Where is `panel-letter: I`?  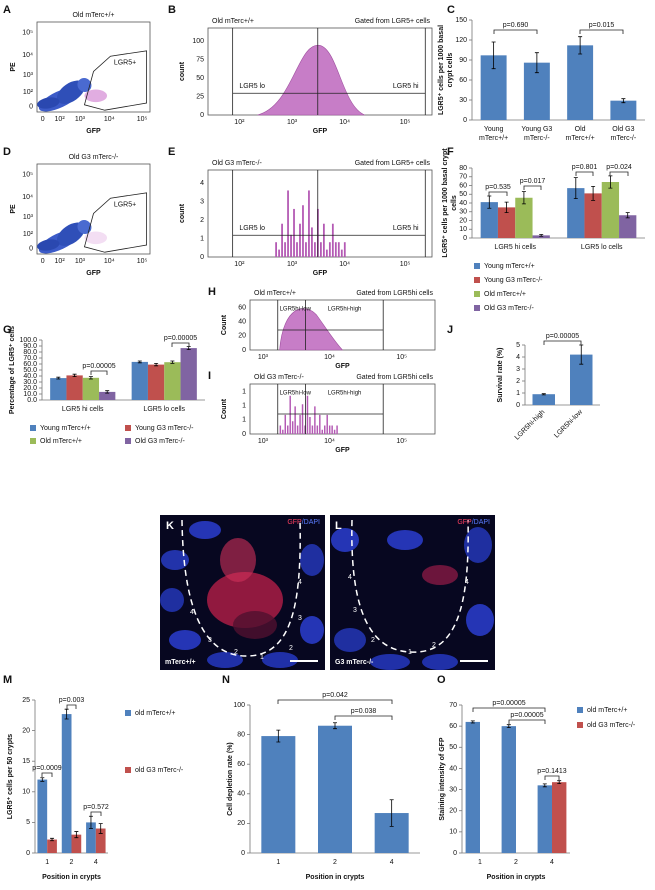 panel-letter: I is located at coordinates (209, 376).